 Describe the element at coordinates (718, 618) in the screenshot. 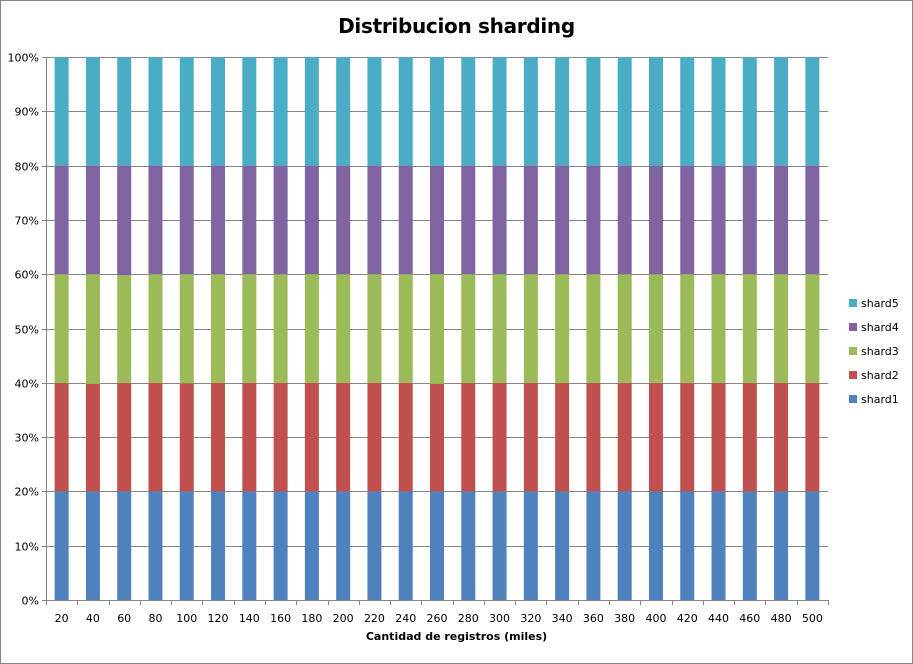

I see `x-tick-label: 440` at that location.